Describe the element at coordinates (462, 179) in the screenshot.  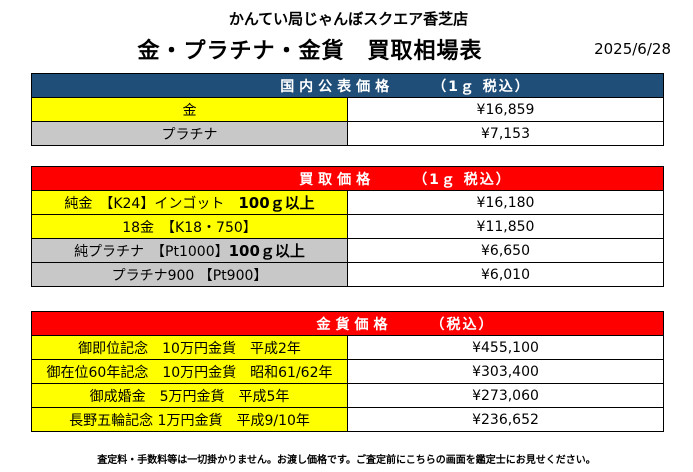
I see `purchase-price-unit: （1ｇ 税込）` at that location.